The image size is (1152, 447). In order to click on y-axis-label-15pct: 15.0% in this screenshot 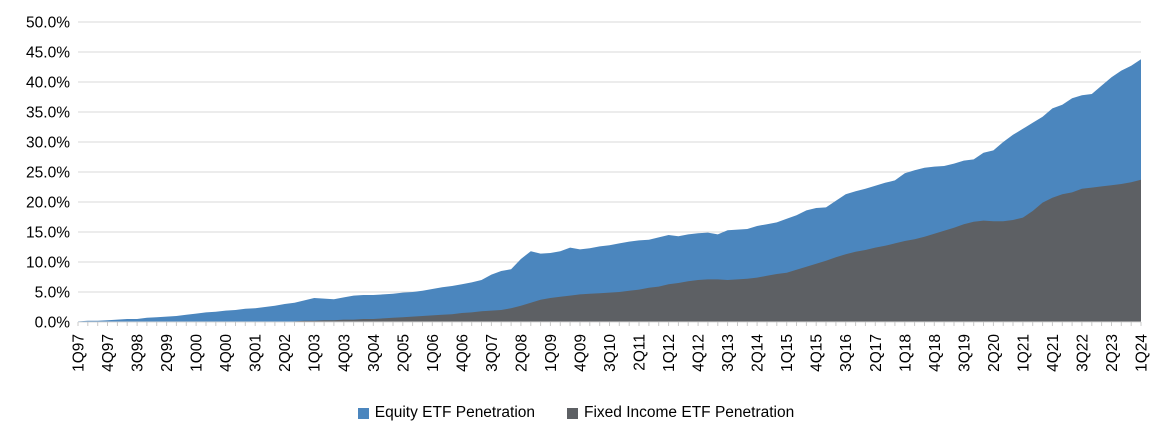, I will do `click(48, 233)`.